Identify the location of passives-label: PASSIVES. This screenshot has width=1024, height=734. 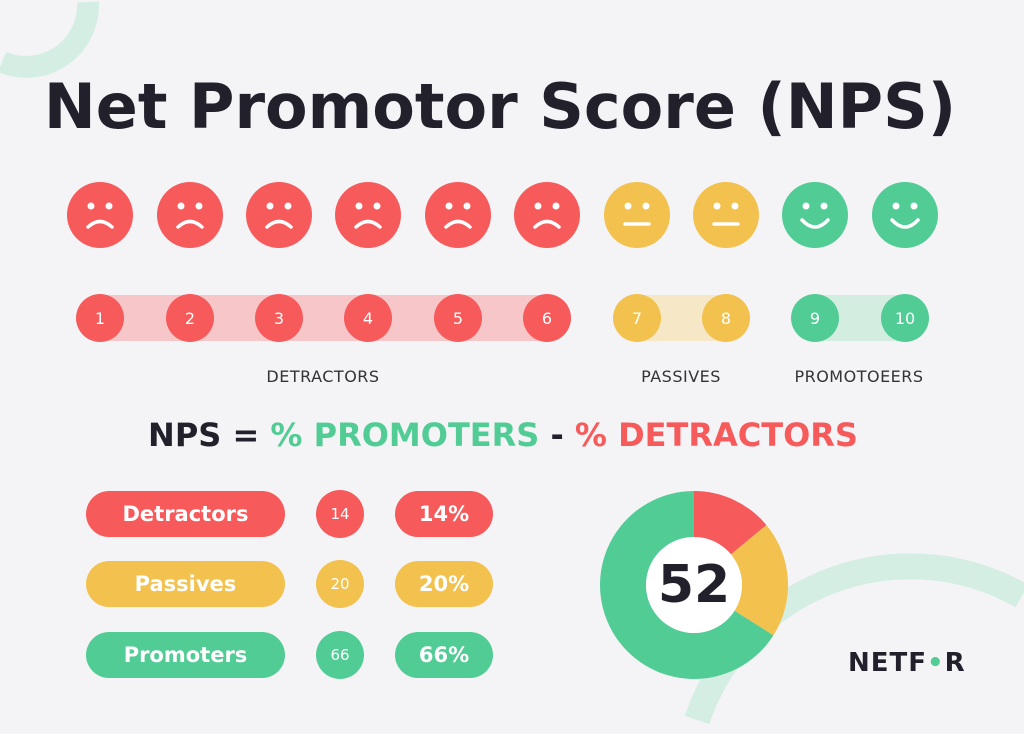
(681, 376).